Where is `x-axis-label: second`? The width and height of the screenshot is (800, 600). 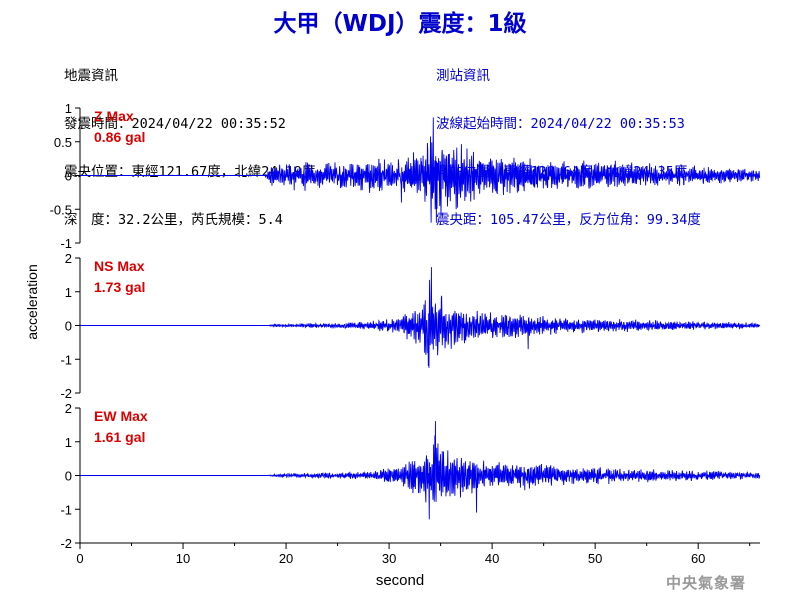
x-axis-label: second is located at coordinates (400, 580).